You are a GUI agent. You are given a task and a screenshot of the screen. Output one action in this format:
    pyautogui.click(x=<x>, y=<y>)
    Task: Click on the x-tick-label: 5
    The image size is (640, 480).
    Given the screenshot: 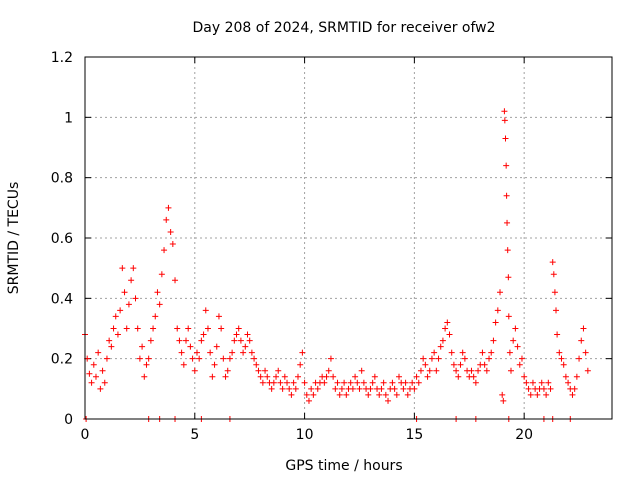 What is the action you would take?
    pyautogui.click(x=194, y=435)
    